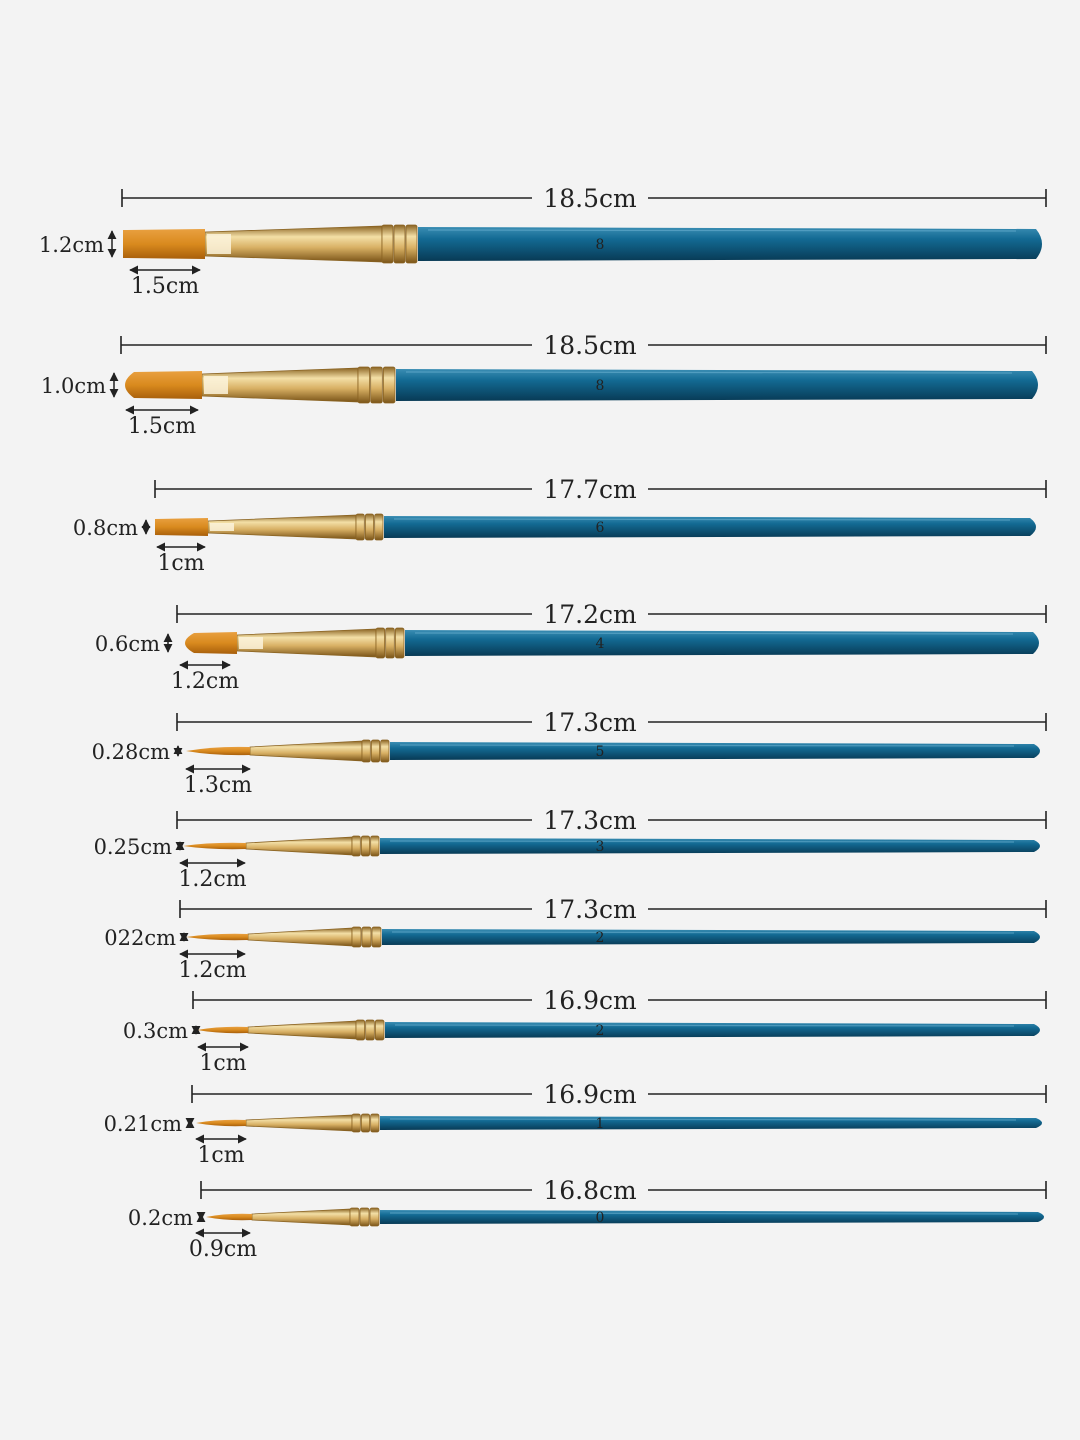  I want to click on width-label: 0.25cm, so click(133, 847).